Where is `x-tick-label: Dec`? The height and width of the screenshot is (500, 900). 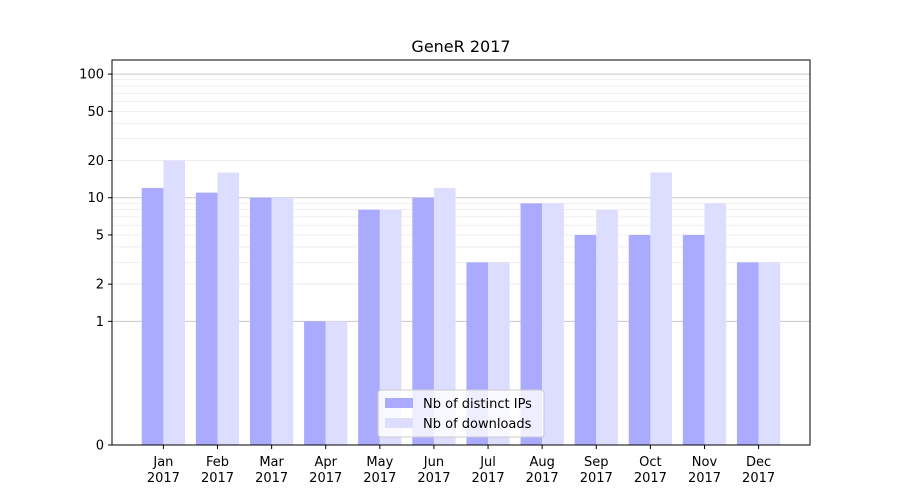 x-tick-label: Dec is located at coordinates (758, 462).